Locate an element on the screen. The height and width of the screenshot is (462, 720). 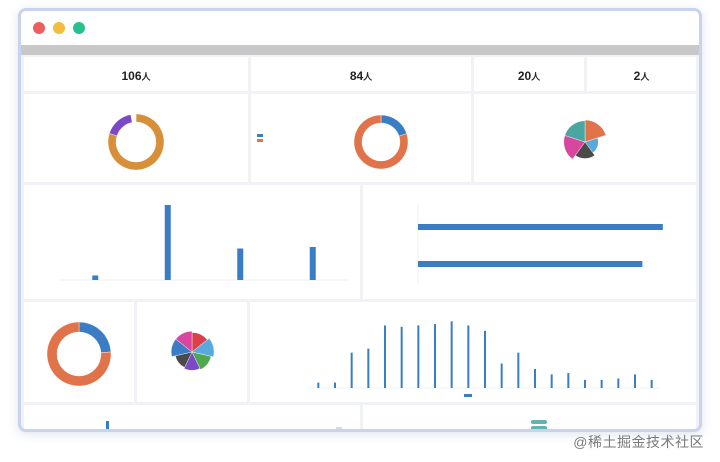
rose-2-chart is located at coordinates (193, 351).